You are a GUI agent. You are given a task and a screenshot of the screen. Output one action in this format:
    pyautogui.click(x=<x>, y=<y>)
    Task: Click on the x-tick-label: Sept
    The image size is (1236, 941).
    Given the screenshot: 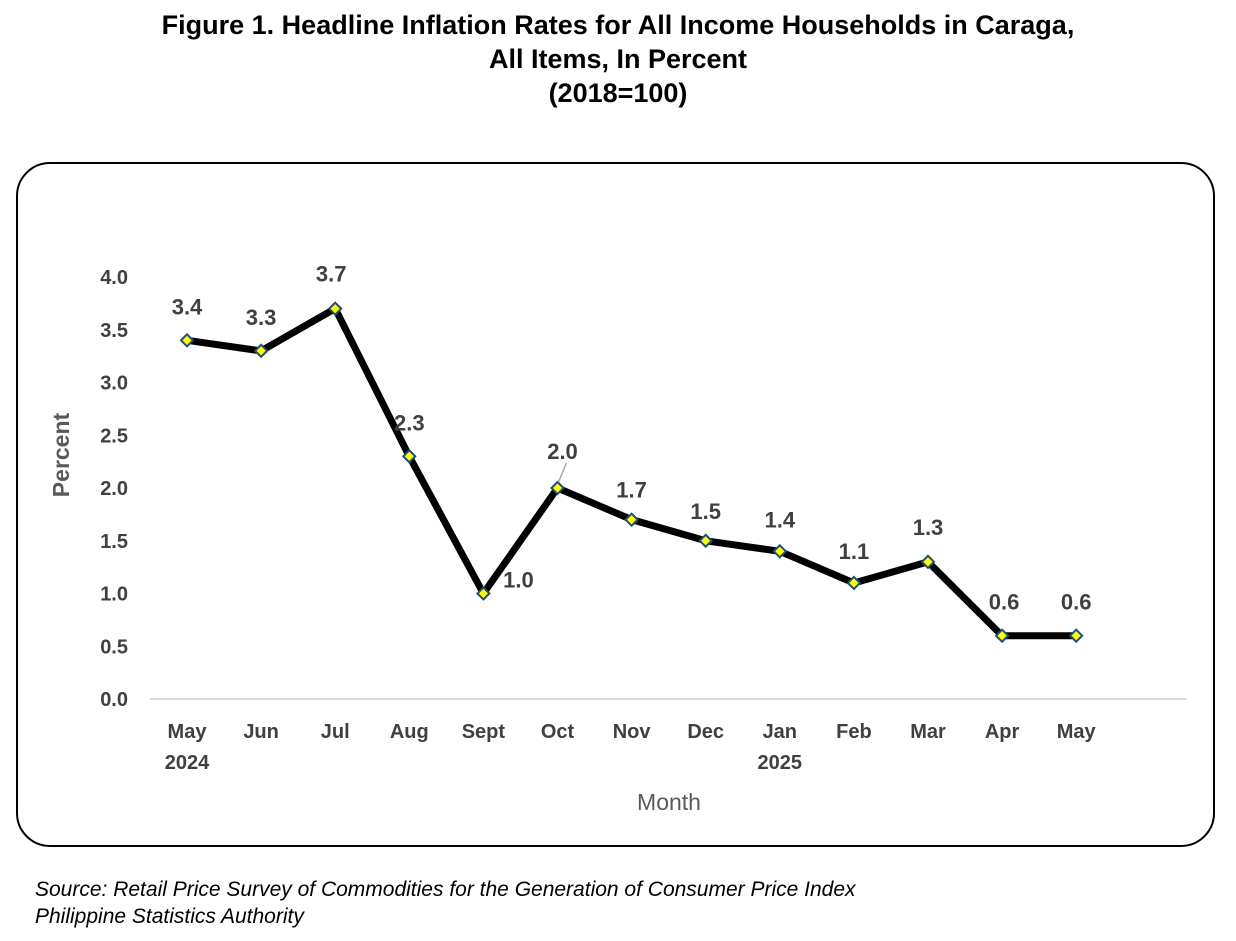 What is the action you would take?
    pyautogui.click(x=484, y=732)
    